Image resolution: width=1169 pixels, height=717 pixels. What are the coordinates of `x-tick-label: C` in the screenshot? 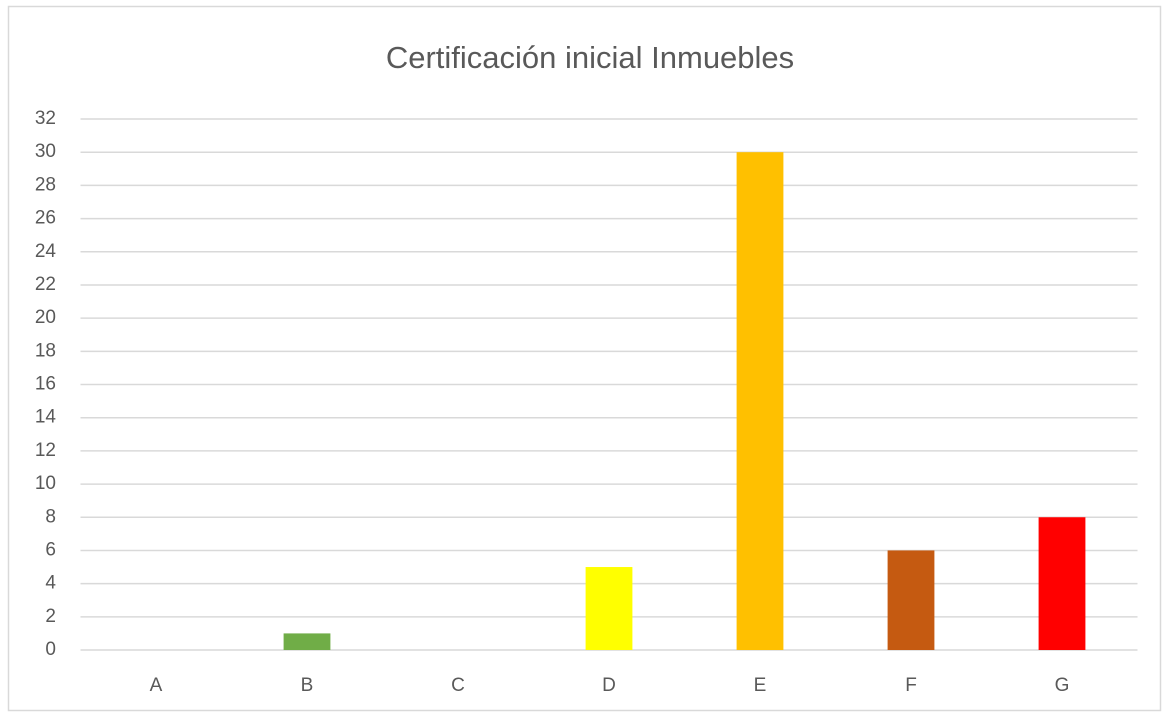 It's located at (458, 685).